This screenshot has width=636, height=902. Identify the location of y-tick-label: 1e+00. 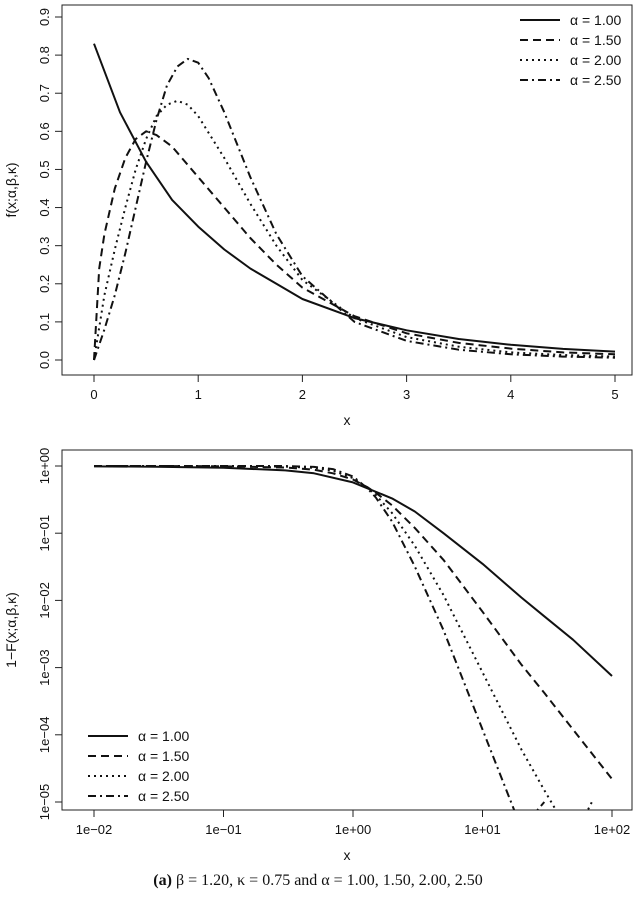
(44, 466).